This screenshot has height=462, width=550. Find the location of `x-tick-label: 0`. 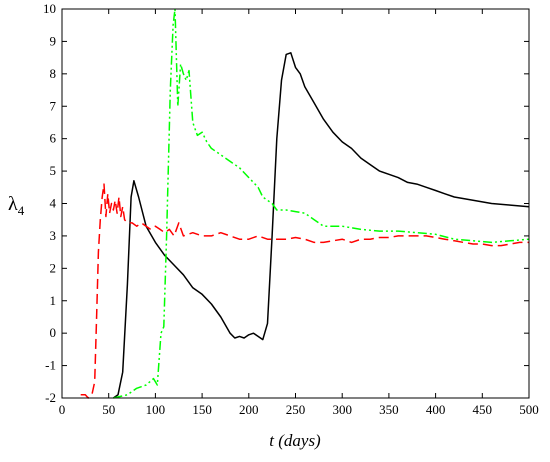

x-tick-label: 0 is located at coordinates (62, 409).